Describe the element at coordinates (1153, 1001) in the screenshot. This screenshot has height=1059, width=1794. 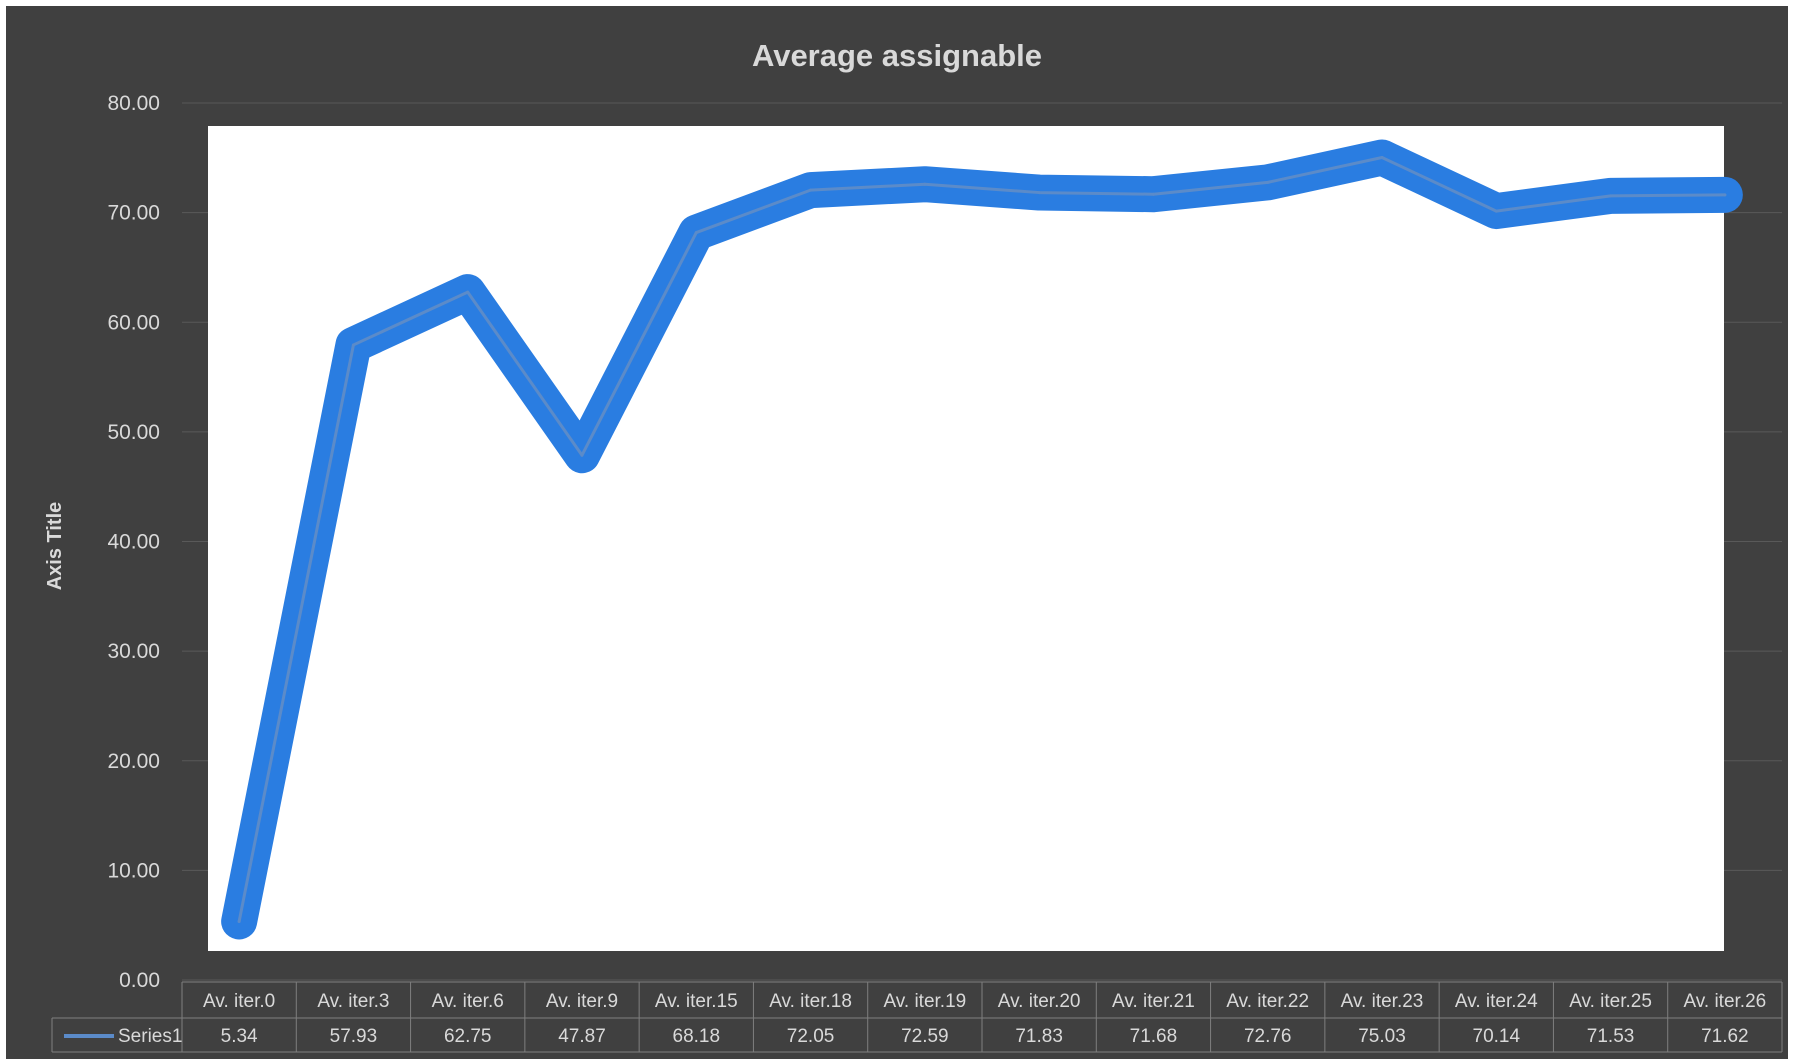
I see `category-label: Av. iter.21` at that location.